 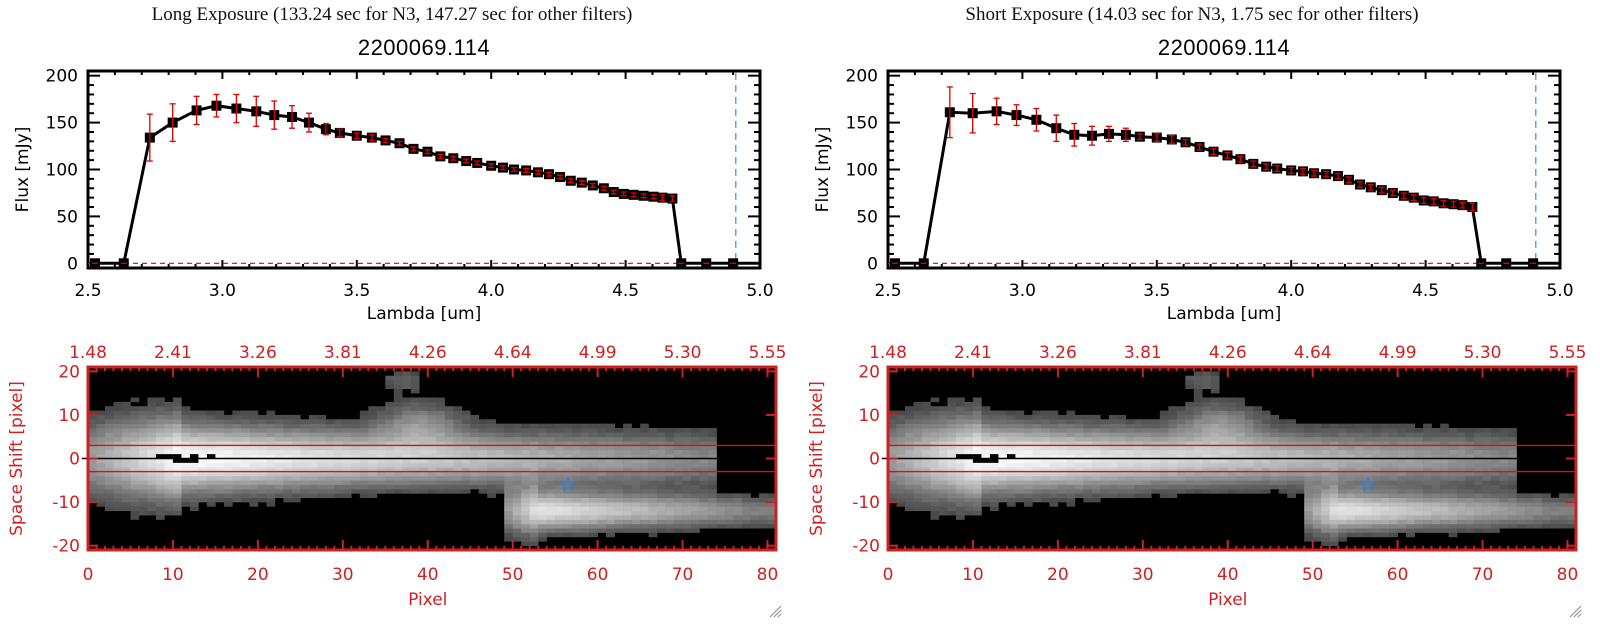 I want to click on top-wavelength-tick-label: 4.64, so click(x=1313, y=353).